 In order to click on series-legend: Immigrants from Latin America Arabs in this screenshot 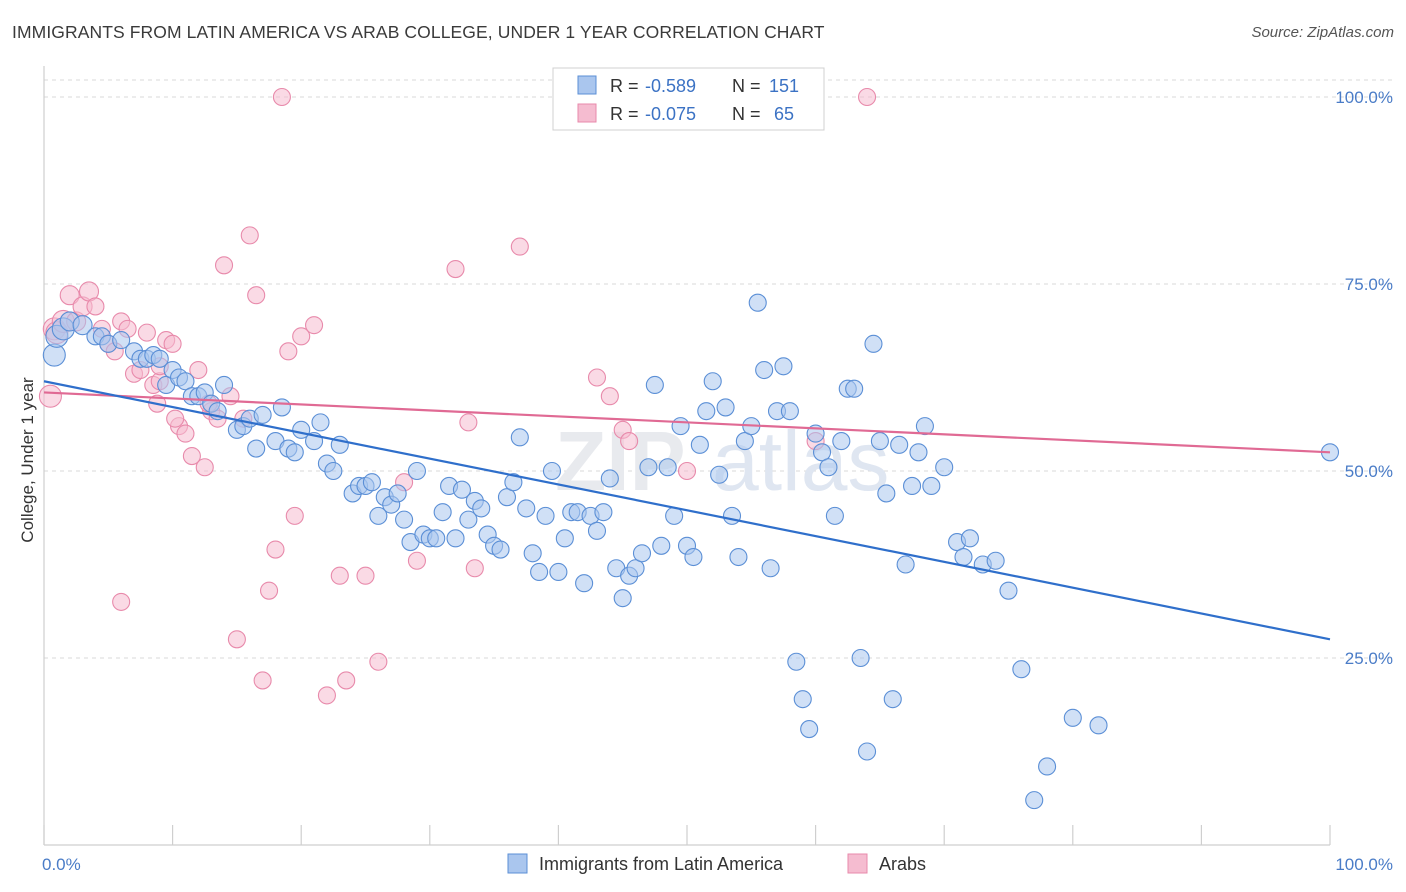, I will do `click(716, 863)`.